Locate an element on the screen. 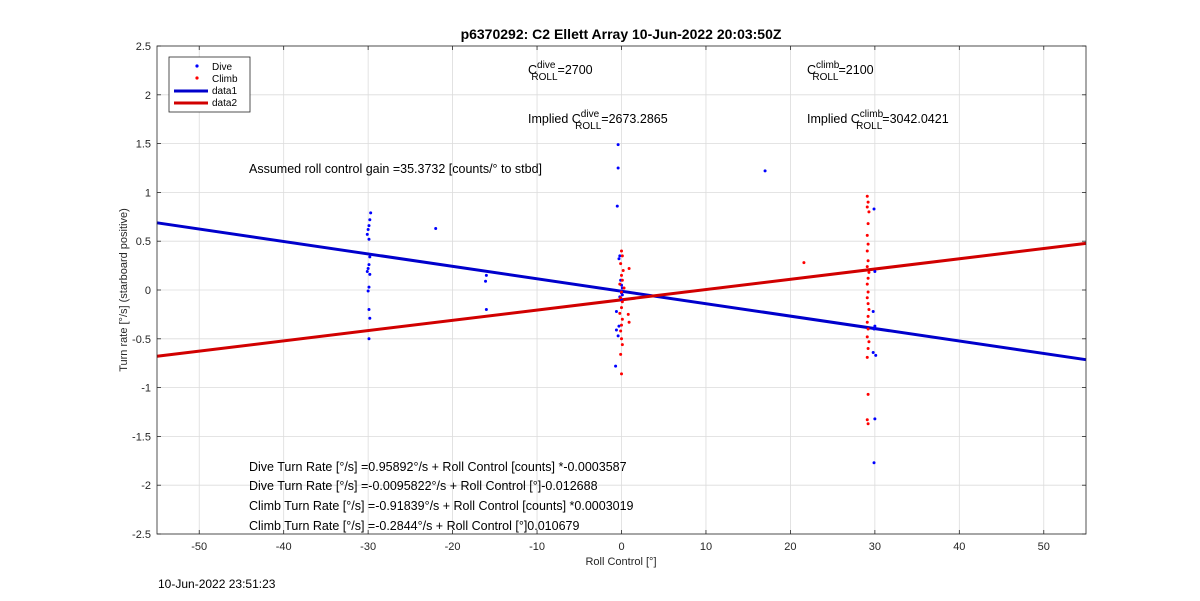 This screenshot has width=1200, height=601. x-tick-label: -30 is located at coordinates (368, 547).